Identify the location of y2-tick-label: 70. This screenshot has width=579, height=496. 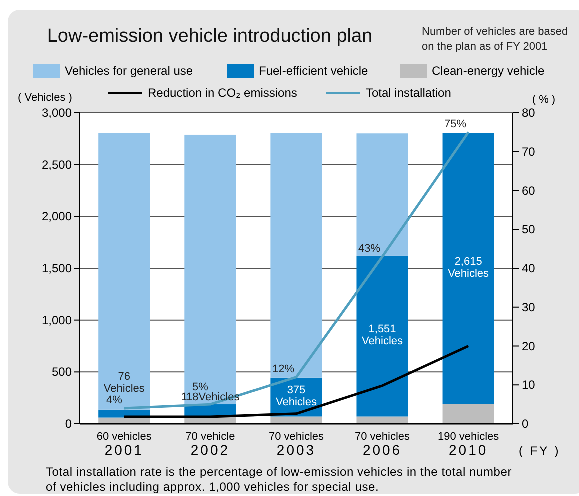
(529, 151).